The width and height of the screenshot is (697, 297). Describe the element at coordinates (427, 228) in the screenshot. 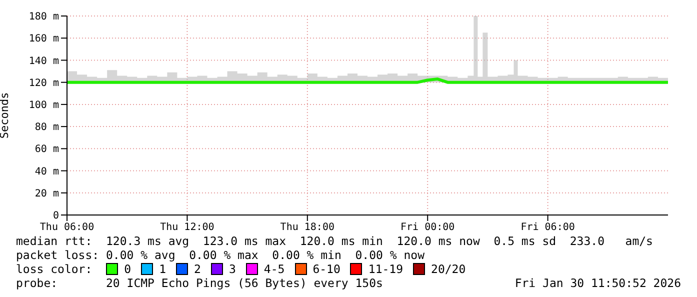

I see `x-tick-label: Fri 00:00` at that location.